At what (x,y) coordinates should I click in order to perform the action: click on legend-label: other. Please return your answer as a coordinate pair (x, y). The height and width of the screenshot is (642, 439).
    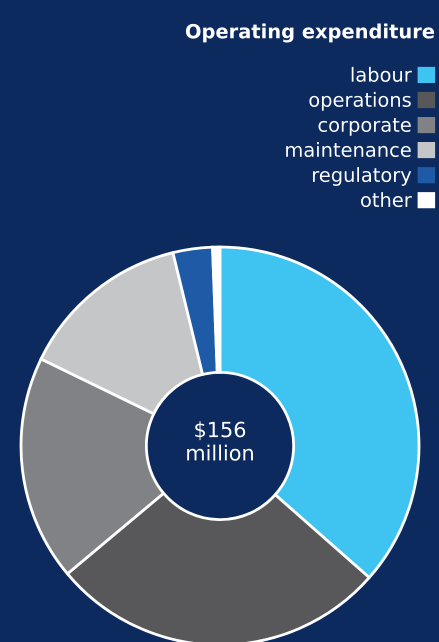
    Looking at the image, I should click on (386, 200).